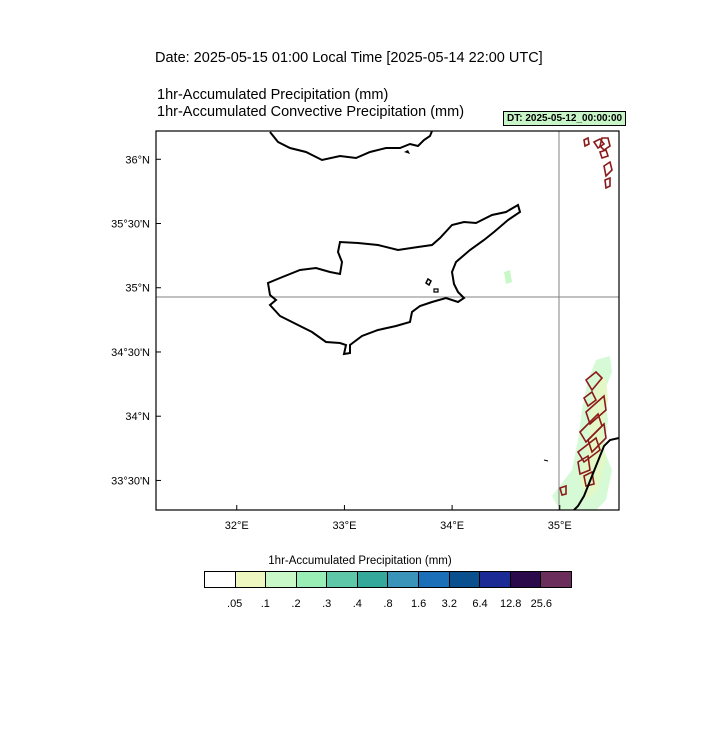 The height and width of the screenshot is (756, 720). Describe the element at coordinates (560, 526) in the screenshot. I see `lon-tick-label: 35°E` at that location.